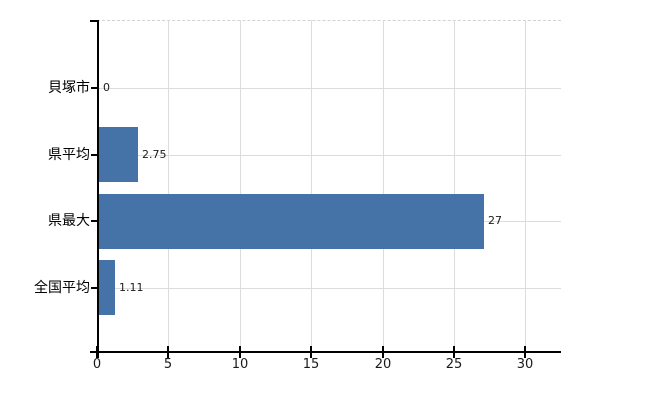 This screenshot has width=650, height=400. What do you see at coordinates (106, 87) in the screenshot?
I see `bar-value-label: 0` at bounding box center [106, 87].